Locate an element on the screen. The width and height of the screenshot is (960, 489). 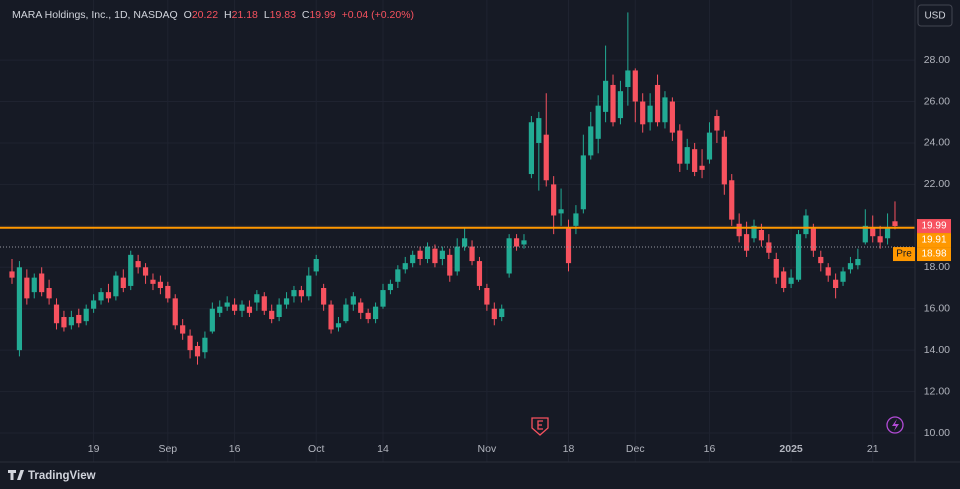
earnings-badge is located at coordinates (540, 426).